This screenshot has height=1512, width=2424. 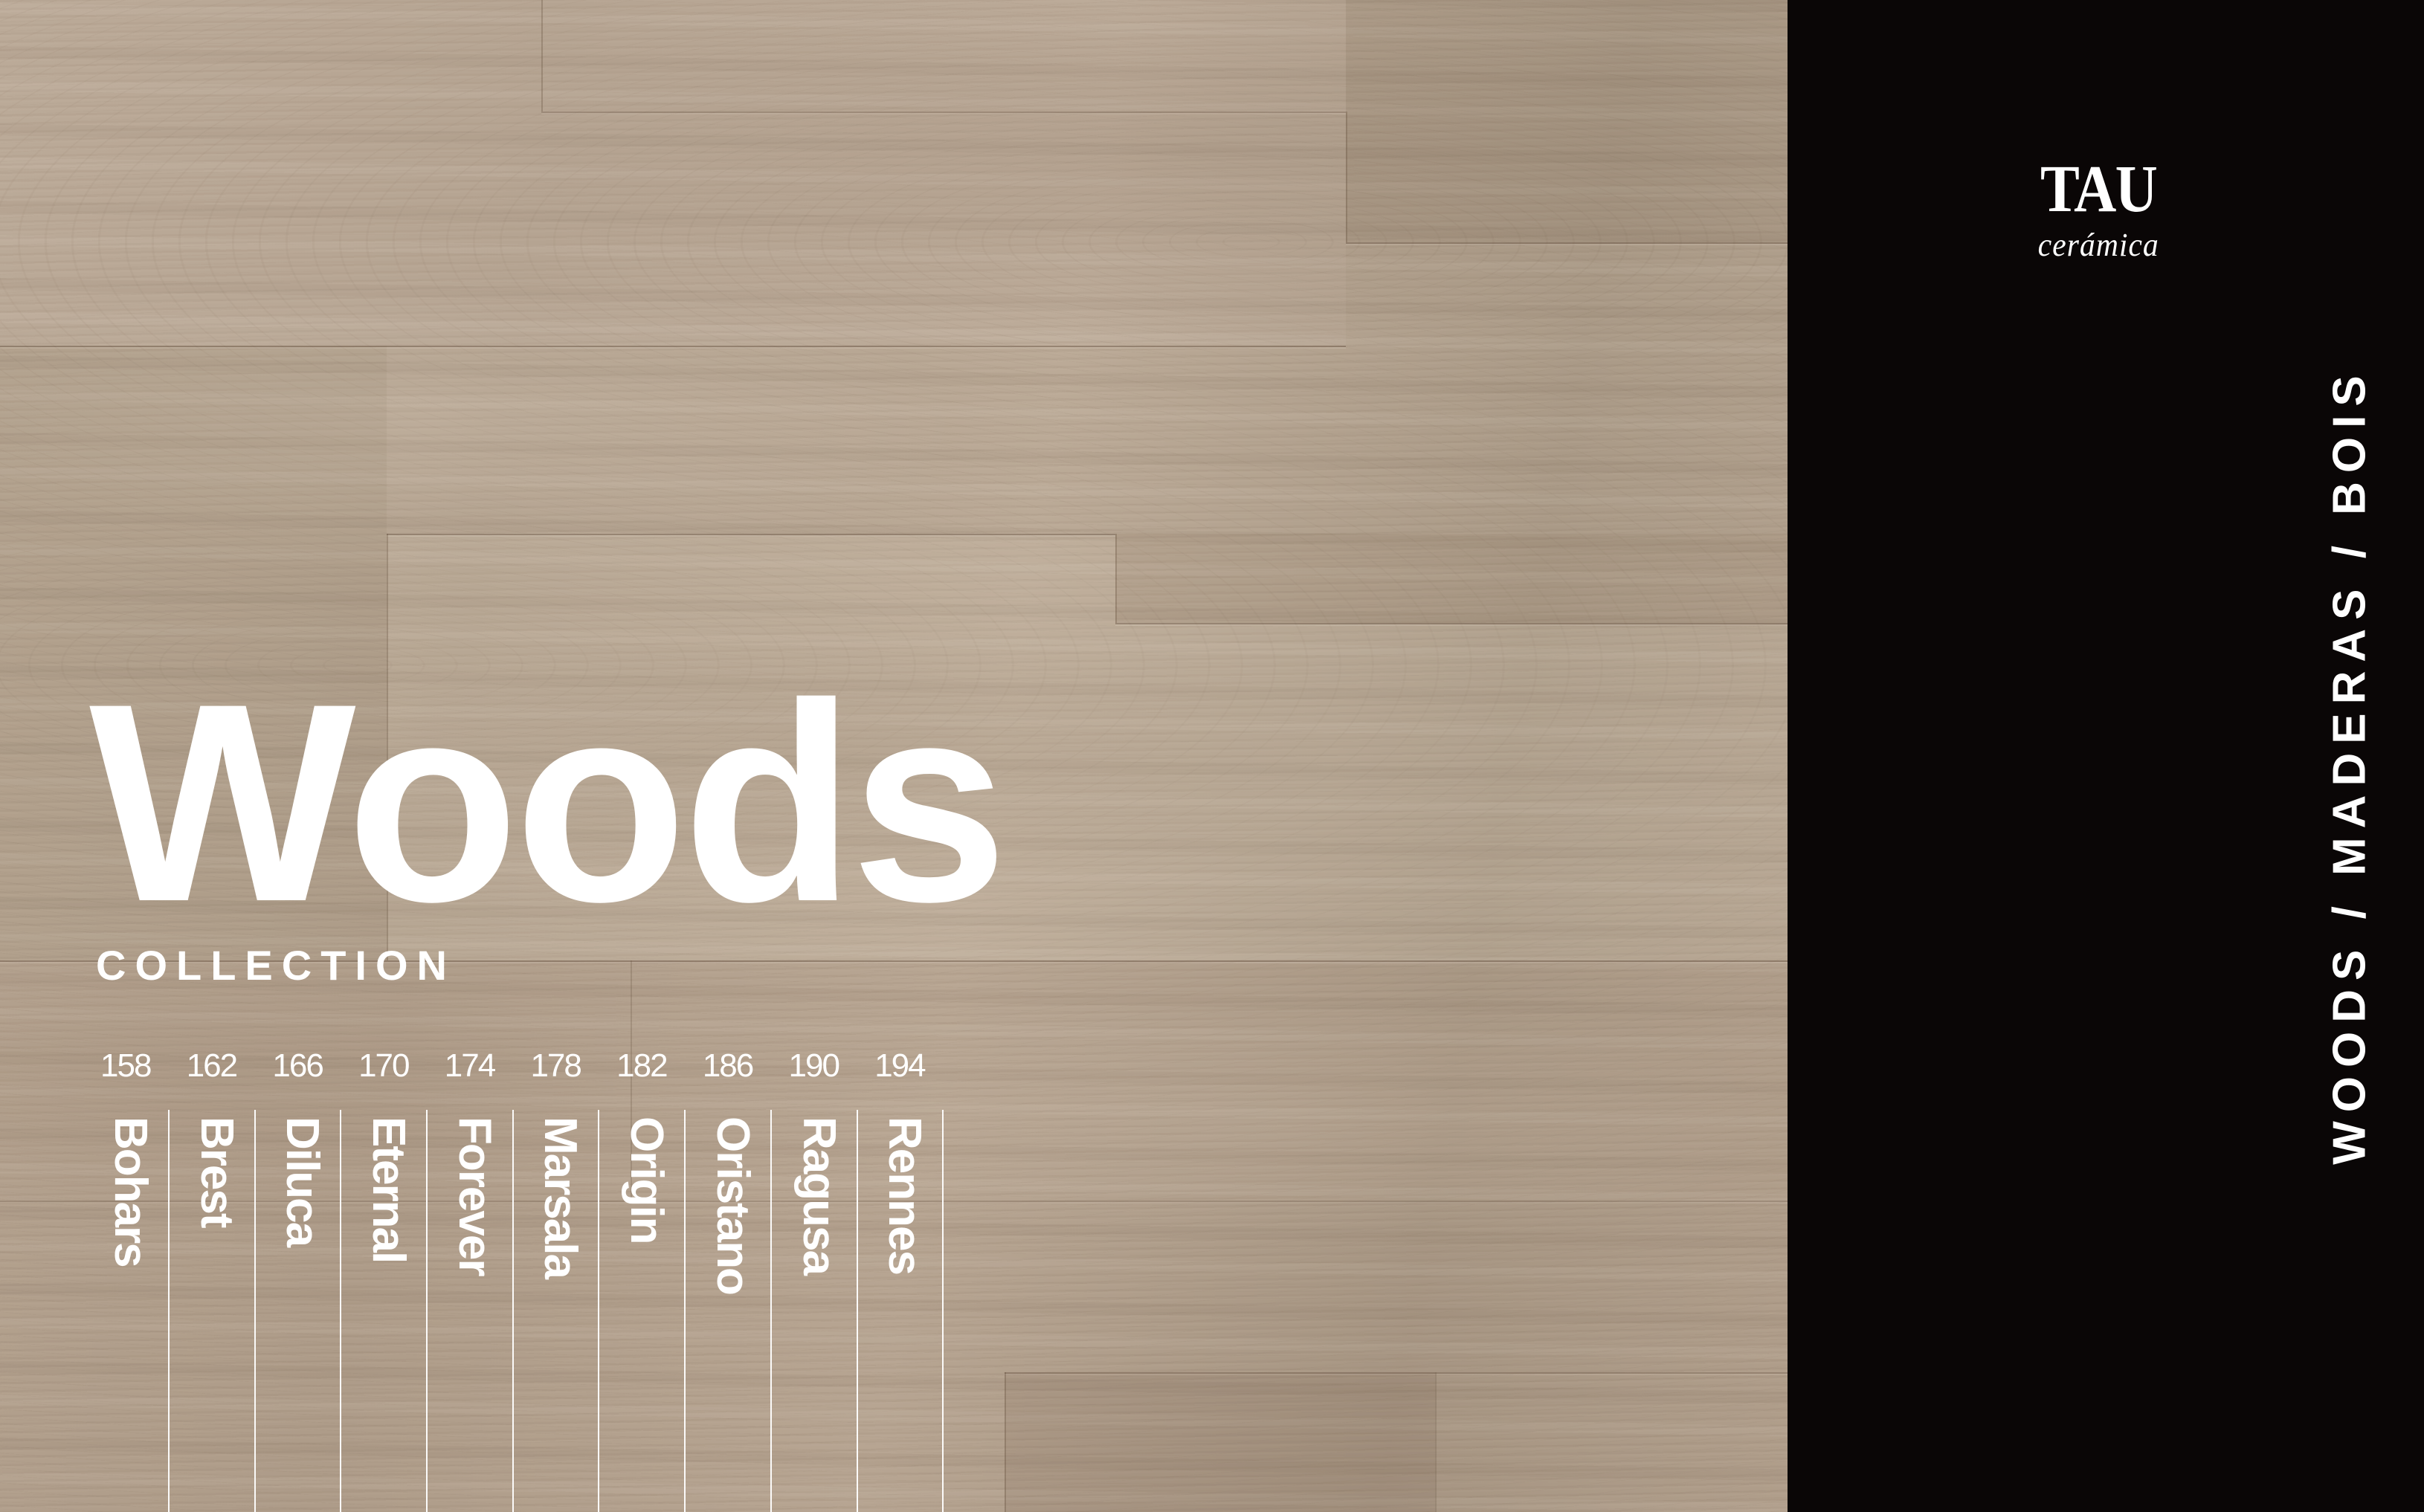 What do you see at coordinates (276, 966) in the screenshot?
I see `collection-label: COLLECTION` at bounding box center [276, 966].